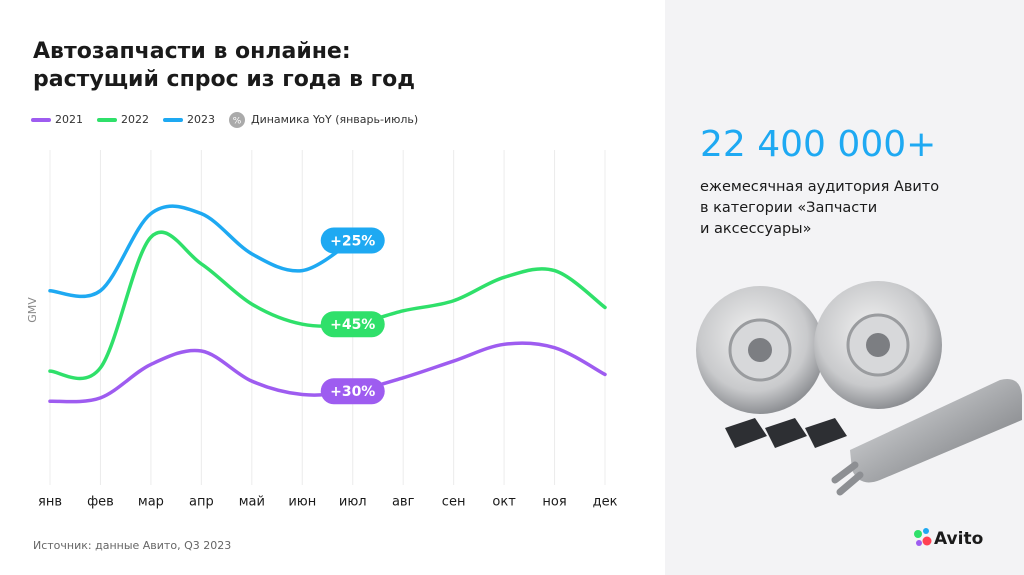 Image resolution: width=1024 pixels, height=575 pixels. Describe the element at coordinates (554, 502) in the screenshot. I see `x-tick-label: ноя` at that location.